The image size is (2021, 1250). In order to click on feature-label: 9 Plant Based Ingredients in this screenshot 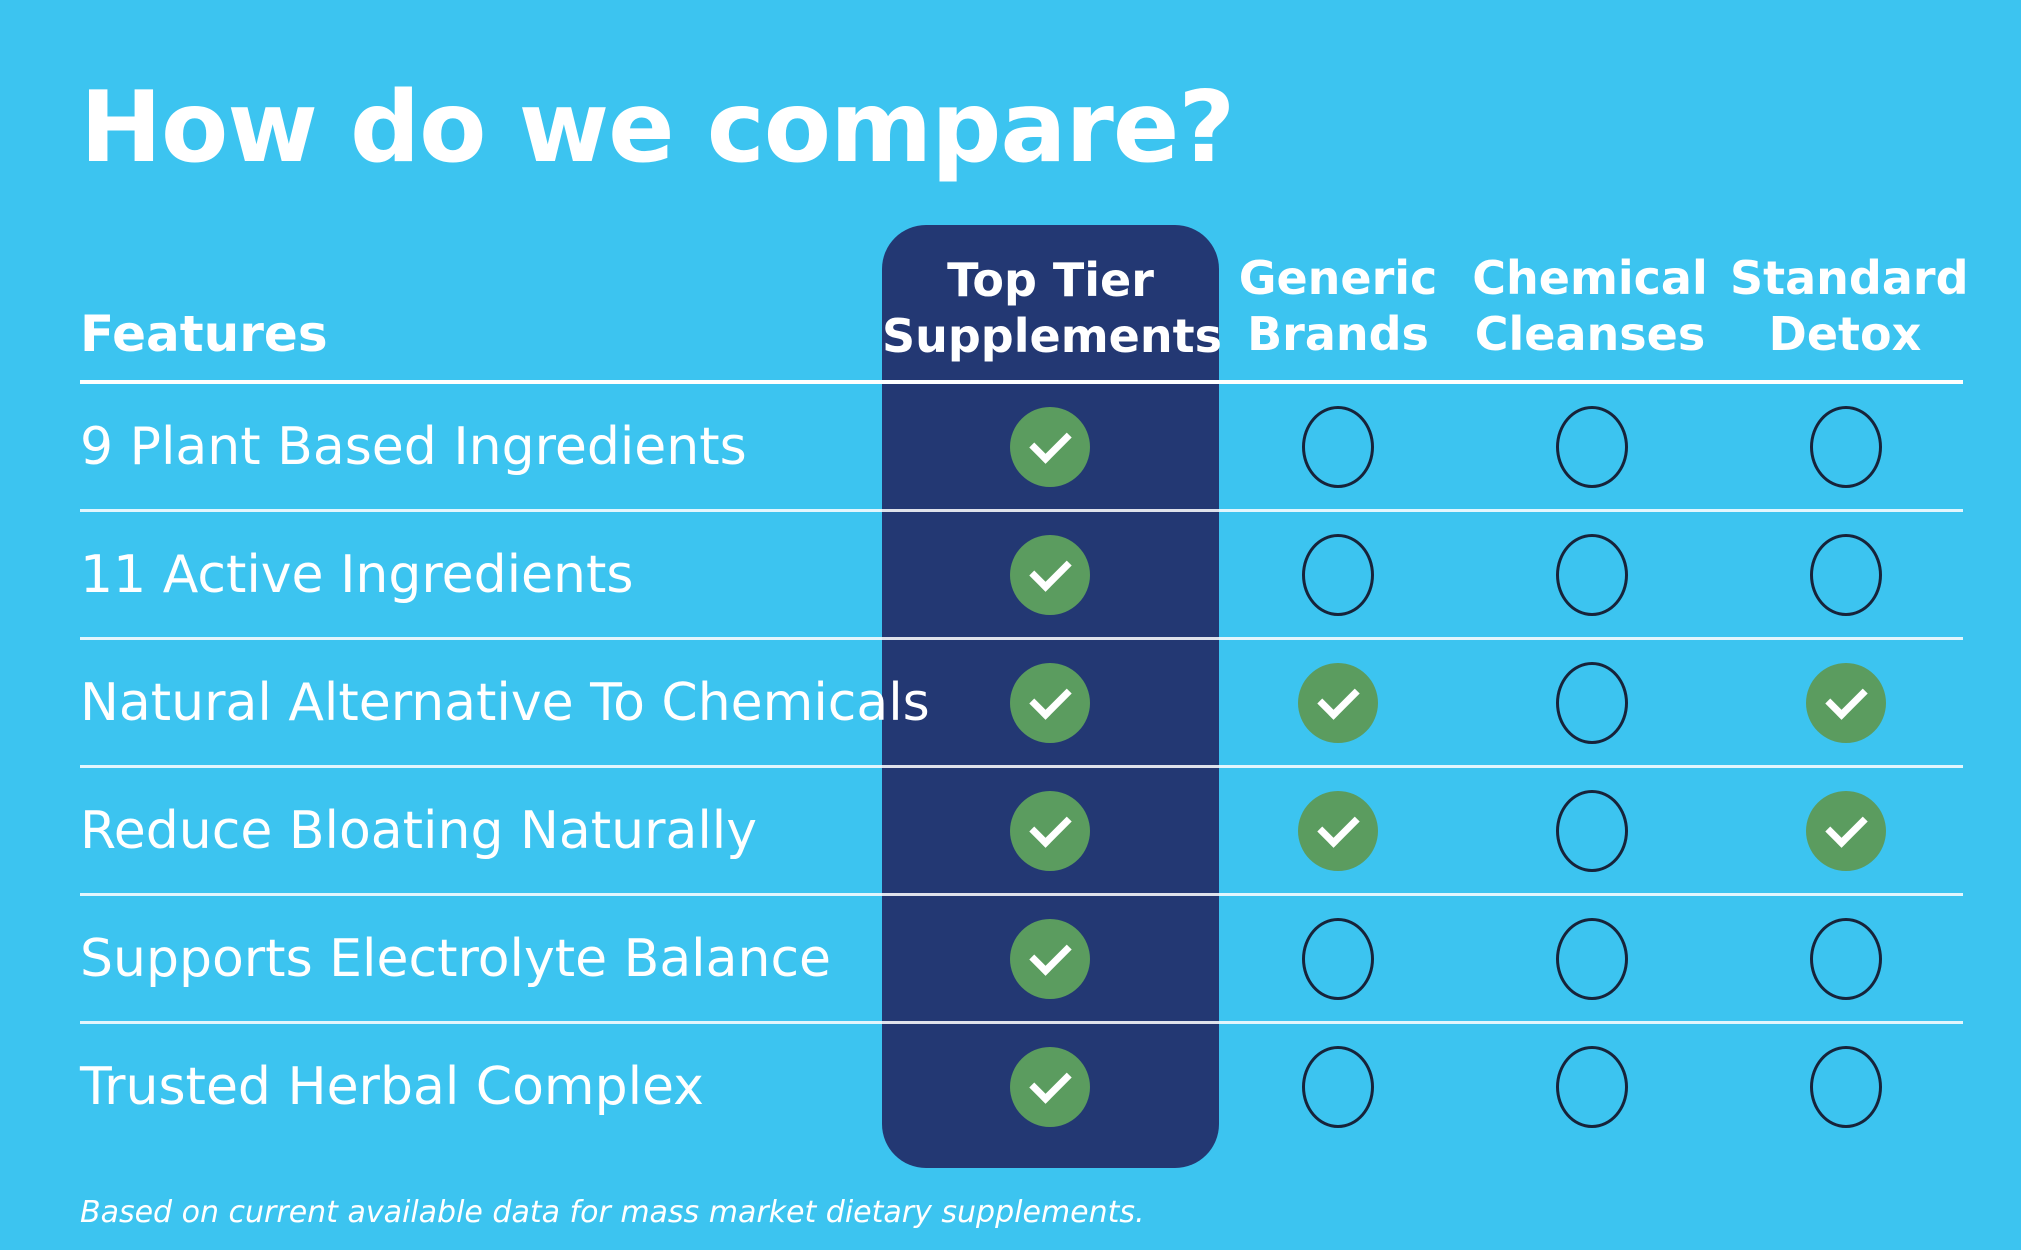, I will do `click(413, 447)`.